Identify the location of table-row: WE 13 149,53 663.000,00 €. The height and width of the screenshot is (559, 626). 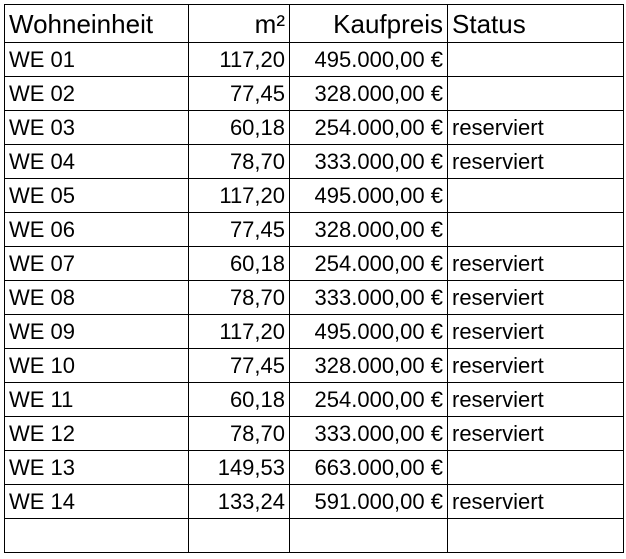
(314, 467).